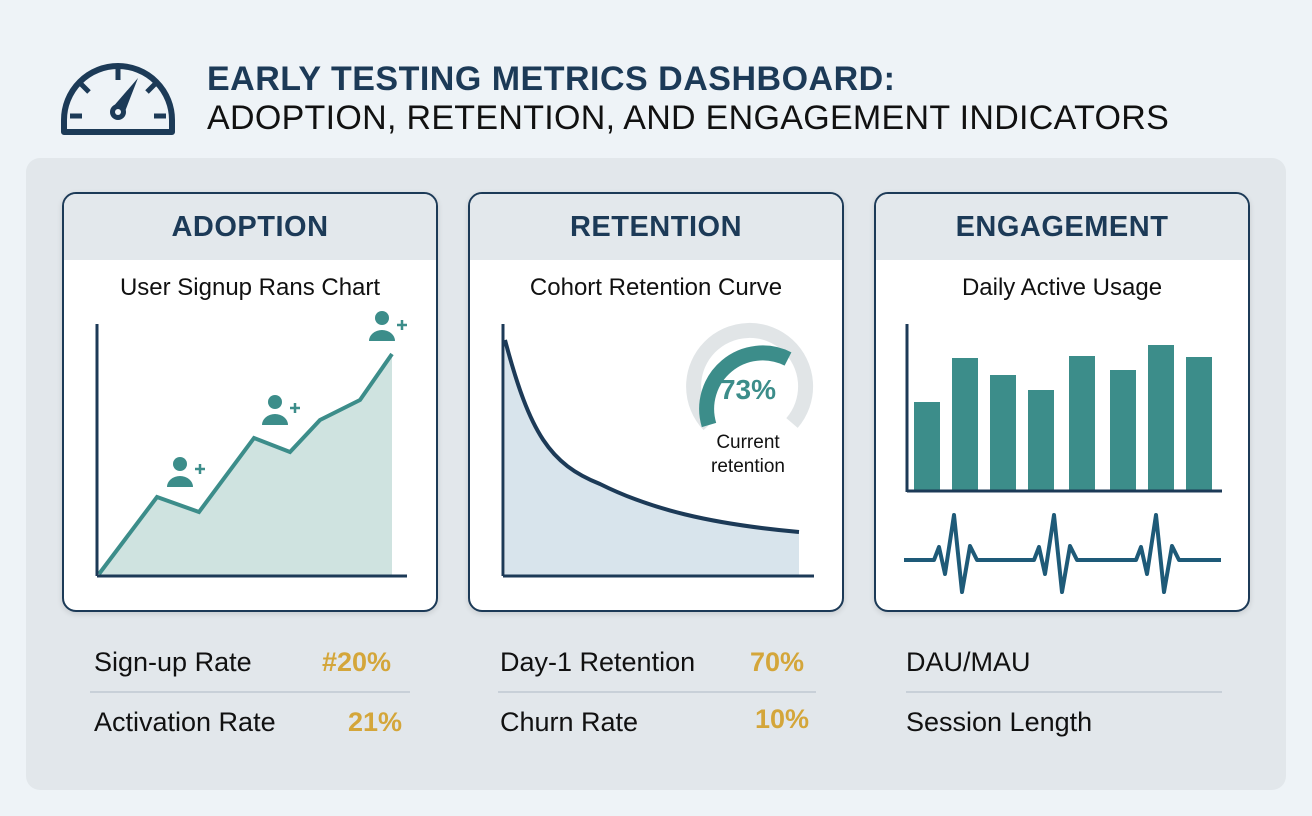 This screenshot has width=1312, height=816. Describe the element at coordinates (1062, 227) in the screenshot. I see `card-title: ENGAGEMENT` at that location.